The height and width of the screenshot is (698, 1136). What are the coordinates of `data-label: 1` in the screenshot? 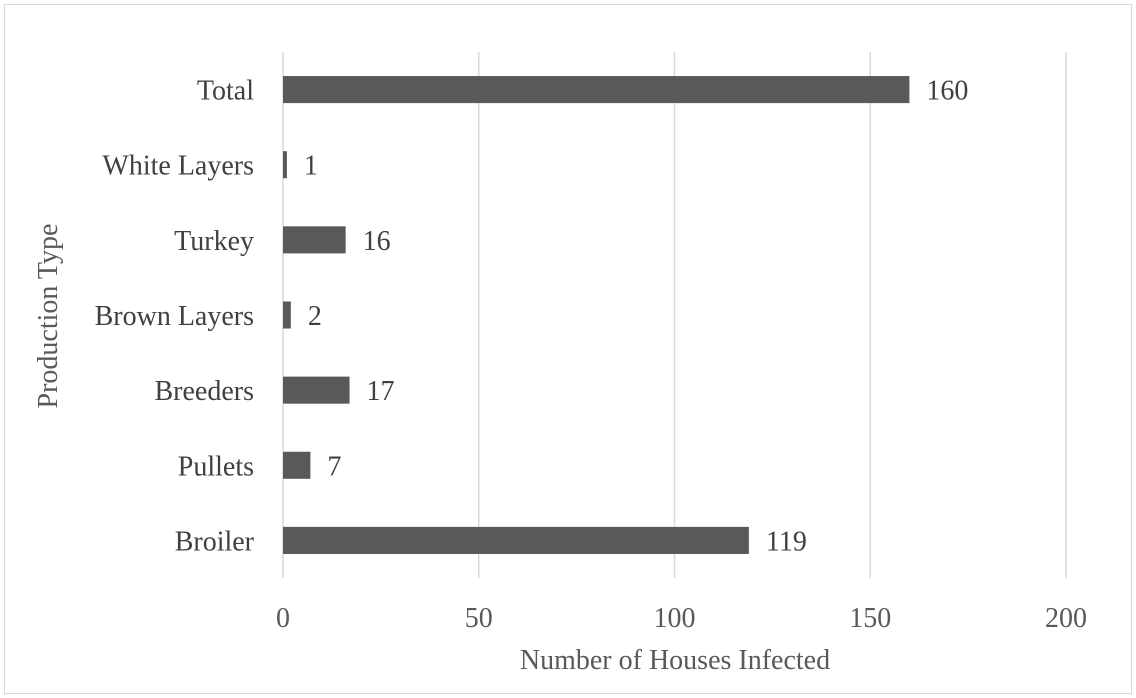 It's located at (311, 166).